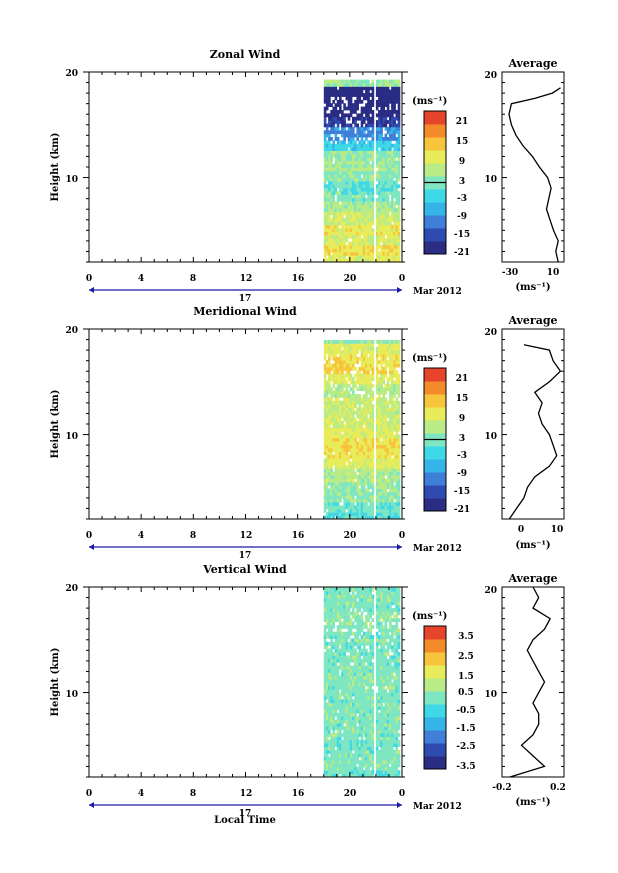 The image size is (618, 873). What do you see at coordinates (71, 437) in the screenshot?
I see `meridional-wind-ytick-10: 10` at bounding box center [71, 437].